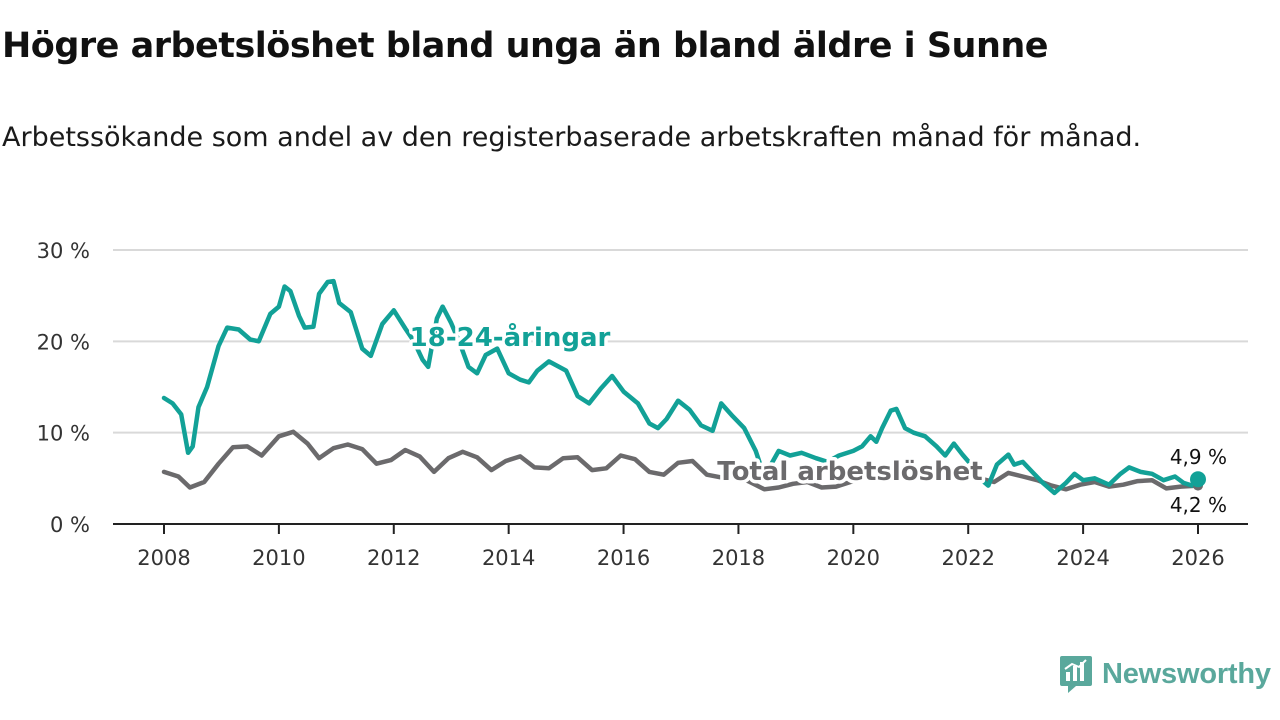 Image resolution: width=1280 pixels, height=720 pixels. What do you see at coordinates (510, 337) in the screenshot?
I see `series-label-youth: 18-24-åringar` at bounding box center [510, 337].